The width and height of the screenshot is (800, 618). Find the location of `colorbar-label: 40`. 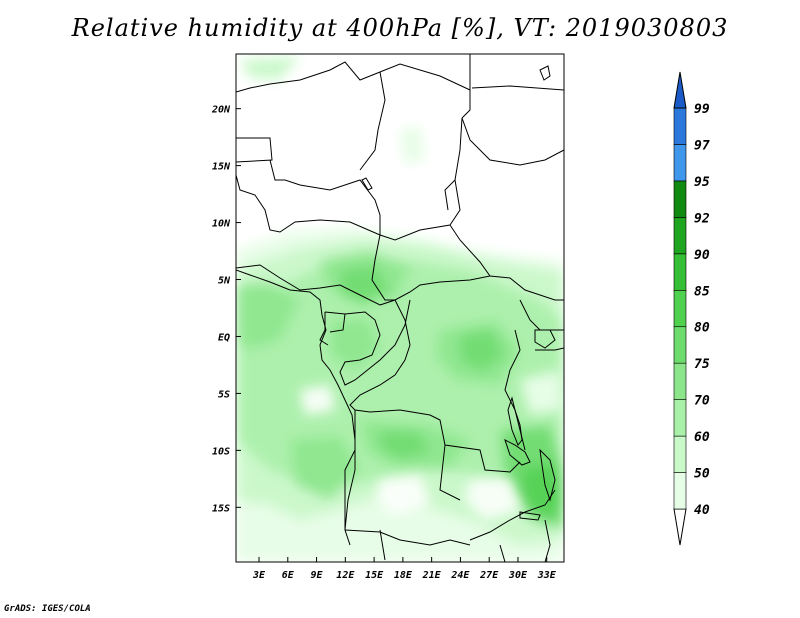

colorbar-label: 40 is located at coordinates (702, 510).